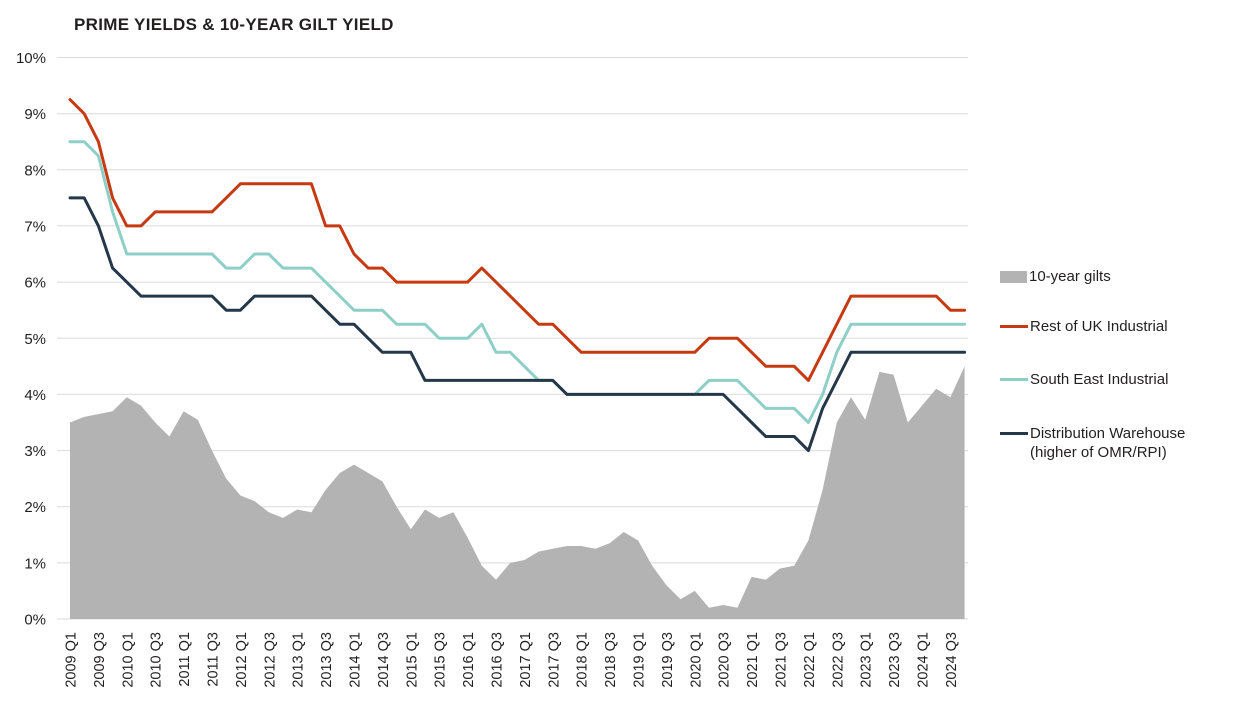 The image size is (1249, 709). What do you see at coordinates (72, 660) in the screenshot?
I see `x-tick-label: 2009 Q1` at bounding box center [72, 660].